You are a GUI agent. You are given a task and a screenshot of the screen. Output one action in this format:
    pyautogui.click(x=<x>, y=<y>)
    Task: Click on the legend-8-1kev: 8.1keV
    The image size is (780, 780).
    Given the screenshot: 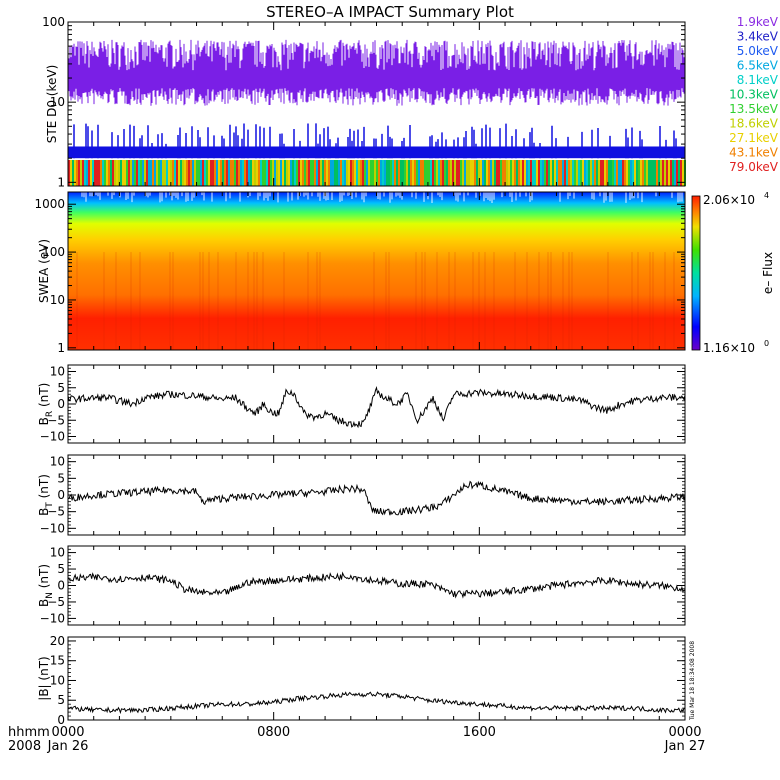 What is the action you would take?
    pyautogui.click(x=758, y=80)
    